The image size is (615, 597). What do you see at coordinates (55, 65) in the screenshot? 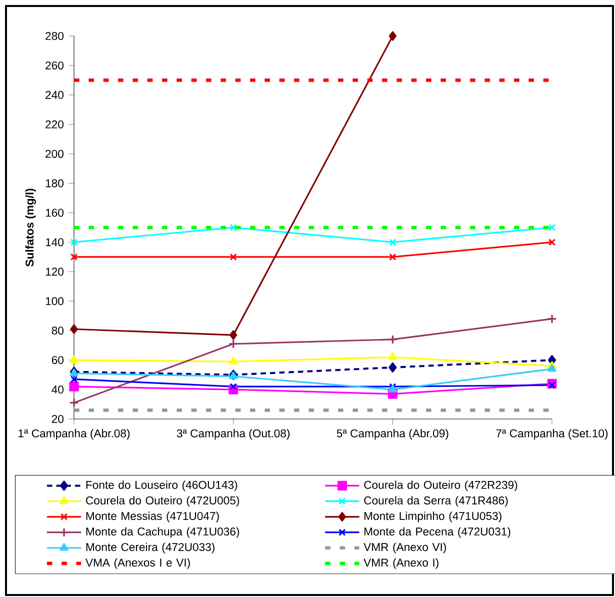
I see `y-tick-label: 260` at bounding box center [55, 65].